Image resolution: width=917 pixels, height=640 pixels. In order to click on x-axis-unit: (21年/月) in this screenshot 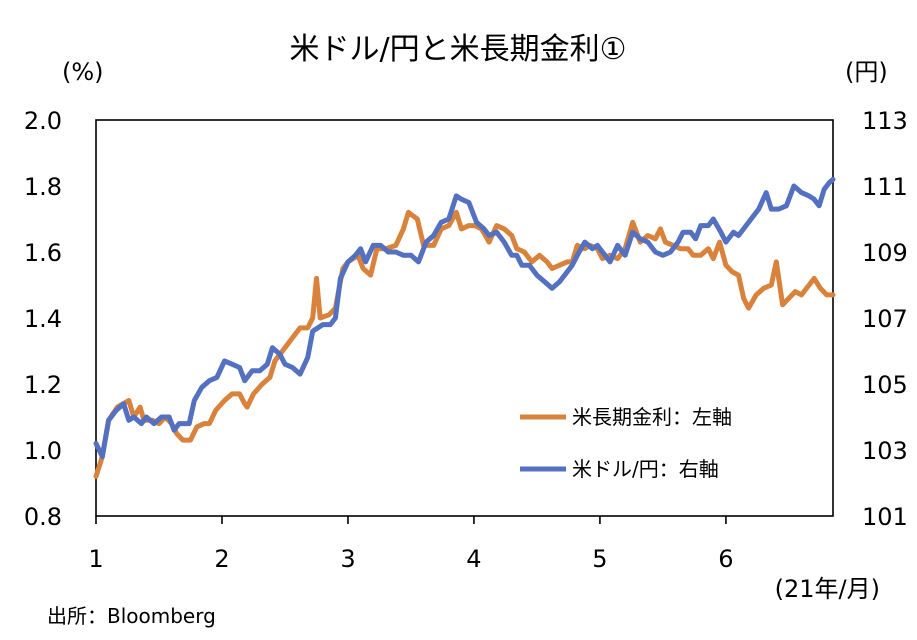, I will do `click(827, 589)`.